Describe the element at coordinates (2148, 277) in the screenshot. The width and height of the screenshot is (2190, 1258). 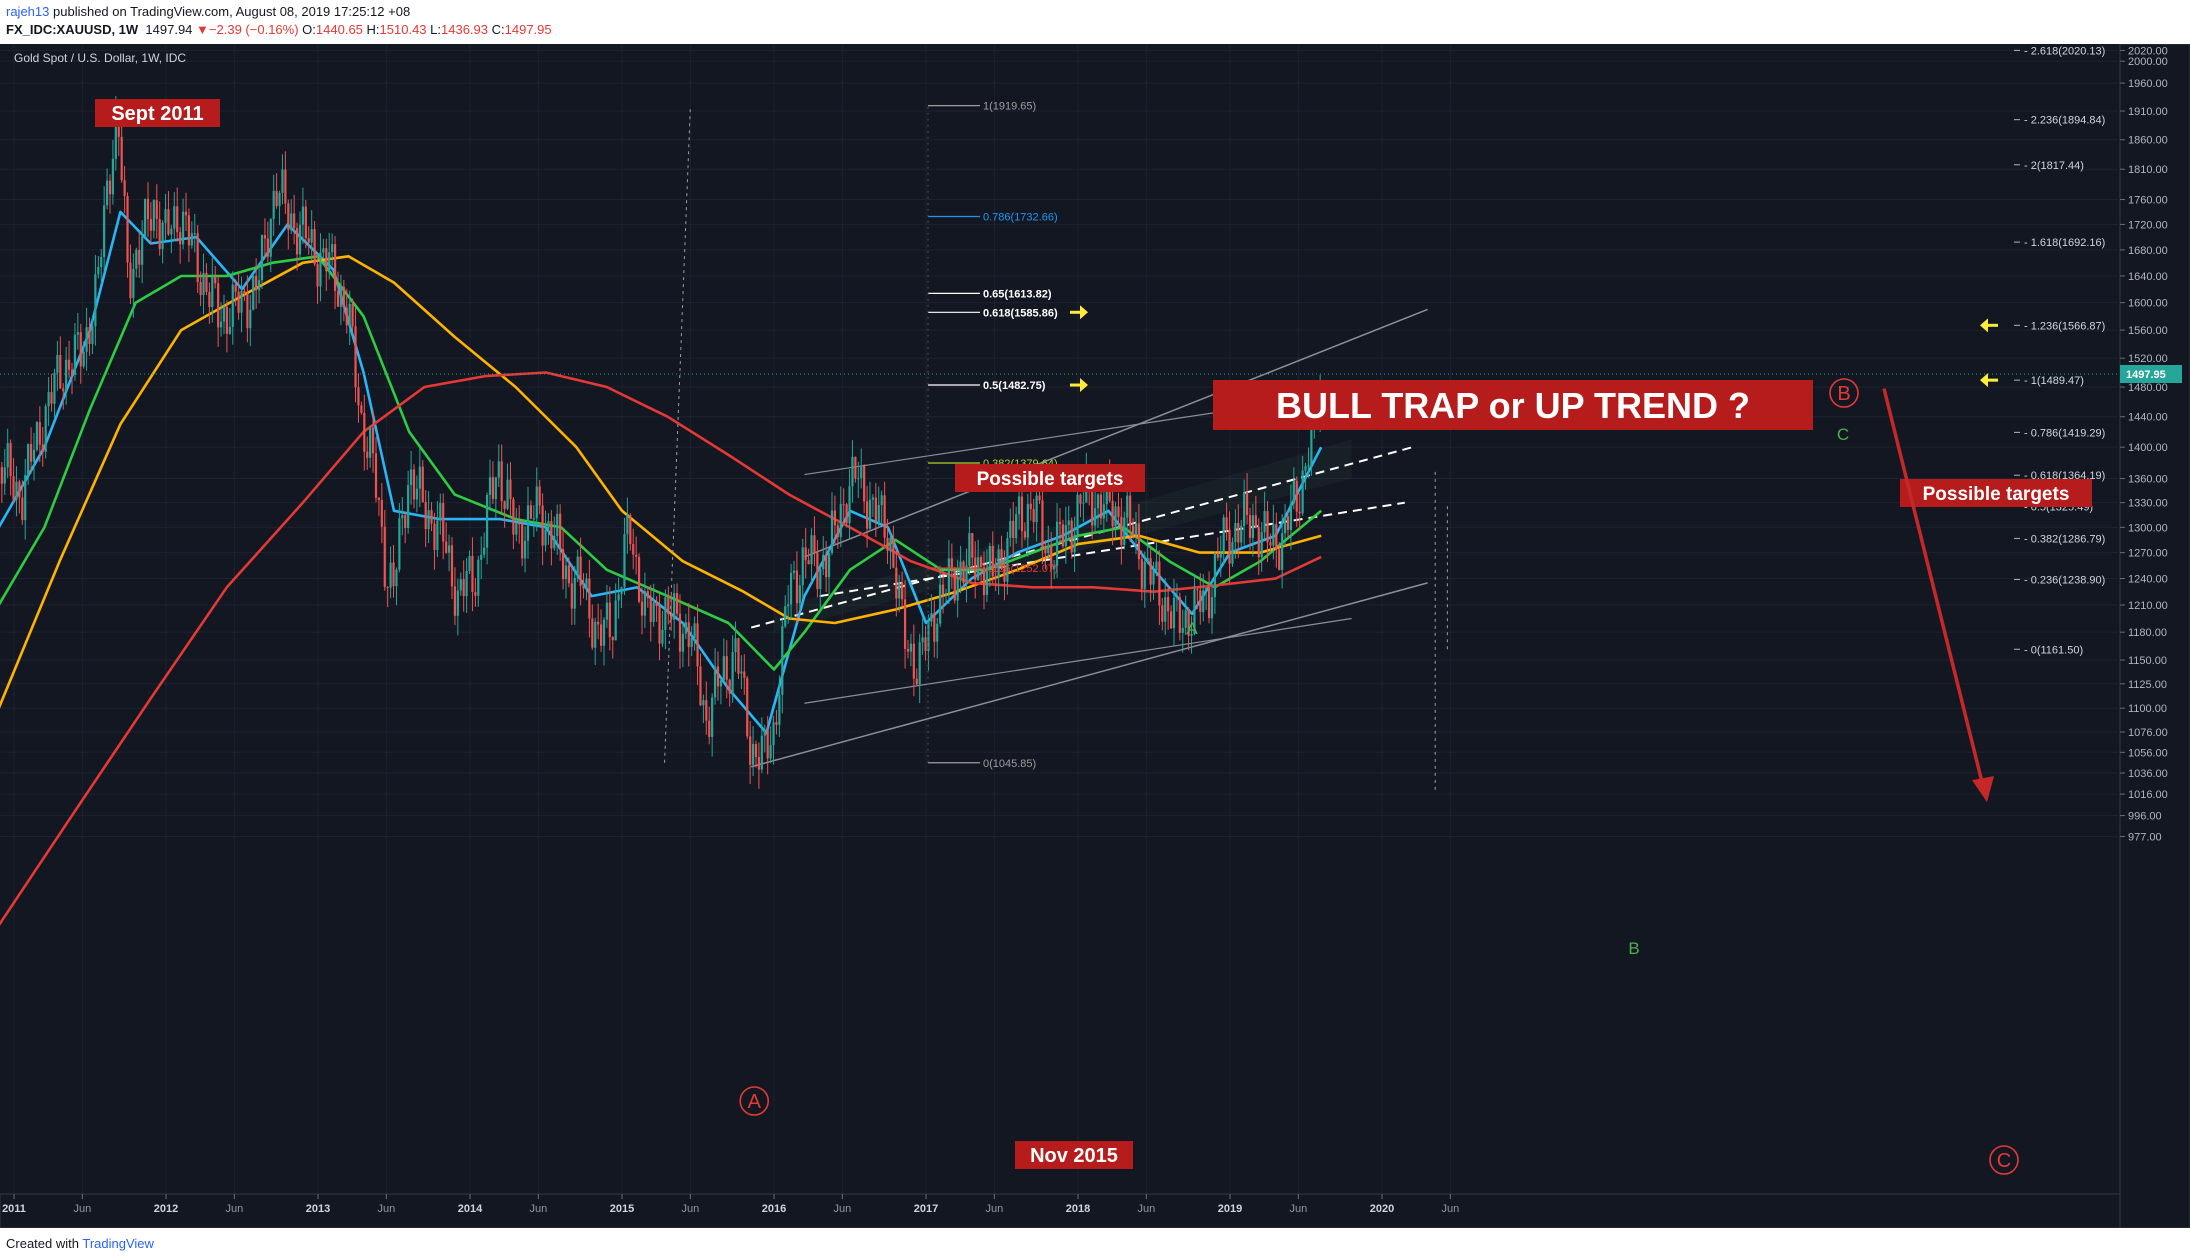
I see `price-tick-label: 1640.00` at that location.